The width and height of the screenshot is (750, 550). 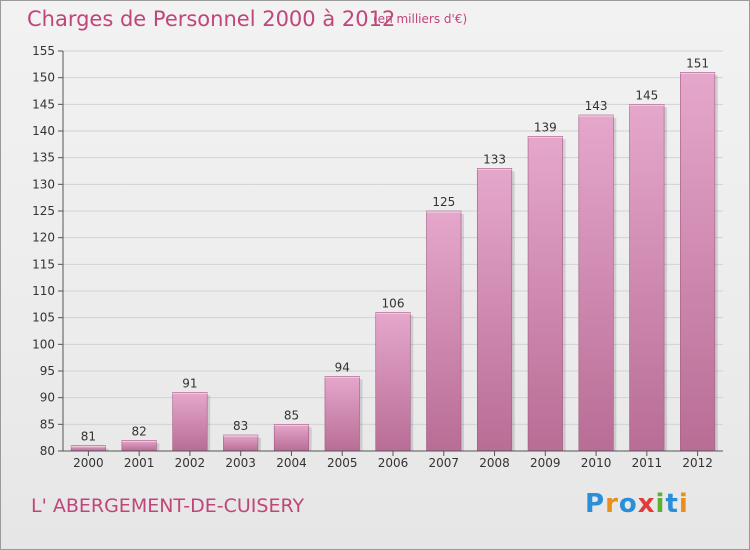 I want to click on logo-letter: P, so click(x=595, y=504).